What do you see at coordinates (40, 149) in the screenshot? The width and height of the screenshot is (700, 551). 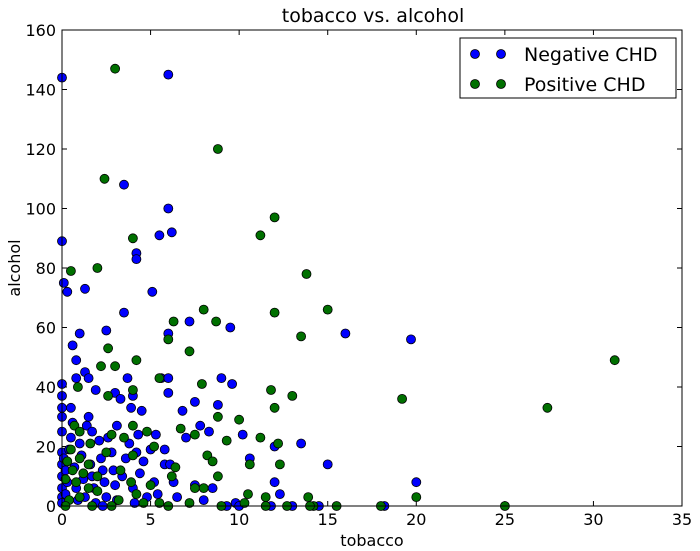 I see `y-tick-label: 120` at bounding box center [40, 149].